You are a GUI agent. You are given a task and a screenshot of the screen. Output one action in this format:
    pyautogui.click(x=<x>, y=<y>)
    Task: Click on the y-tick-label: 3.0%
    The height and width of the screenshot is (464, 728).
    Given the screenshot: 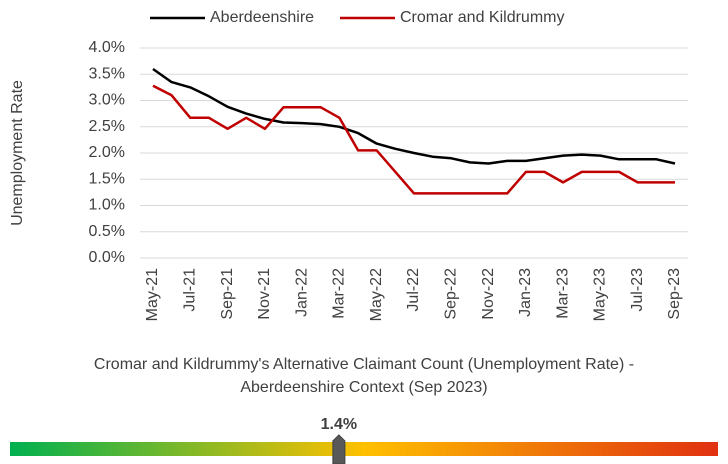 What is the action you would take?
    pyautogui.click(x=107, y=100)
    